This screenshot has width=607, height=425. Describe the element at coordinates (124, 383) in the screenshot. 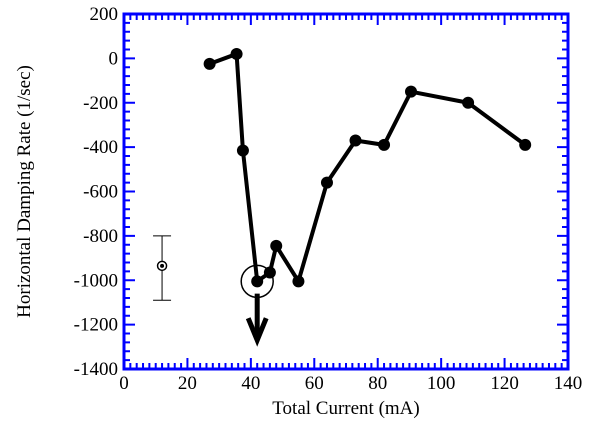

I see `x-tick-label: 0` at that location.